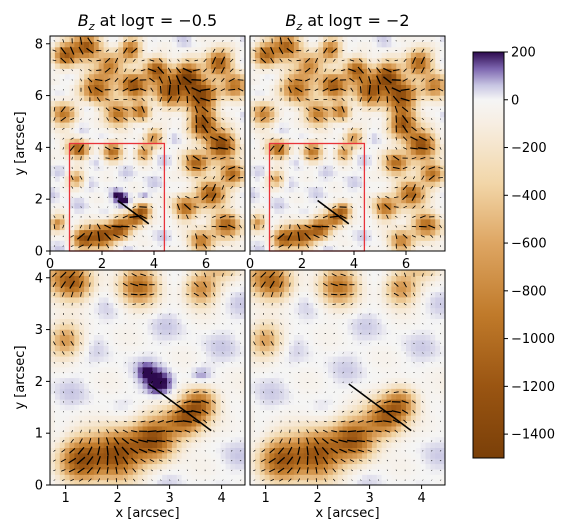  What do you see at coordinates (83, 20) in the screenshot?
I see `title-symbol: B` at bounding box center [83, 20].